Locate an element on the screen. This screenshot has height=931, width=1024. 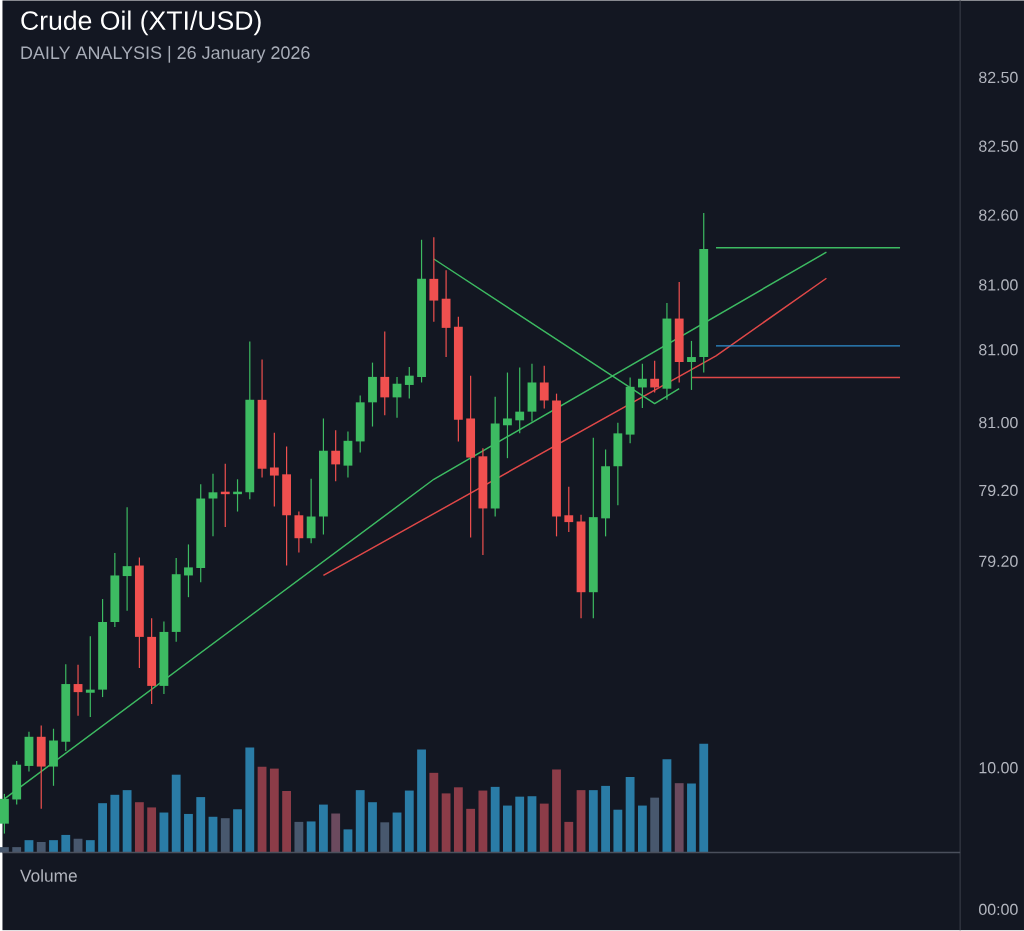
text: 82.60 is located at coordinates (998, 215).